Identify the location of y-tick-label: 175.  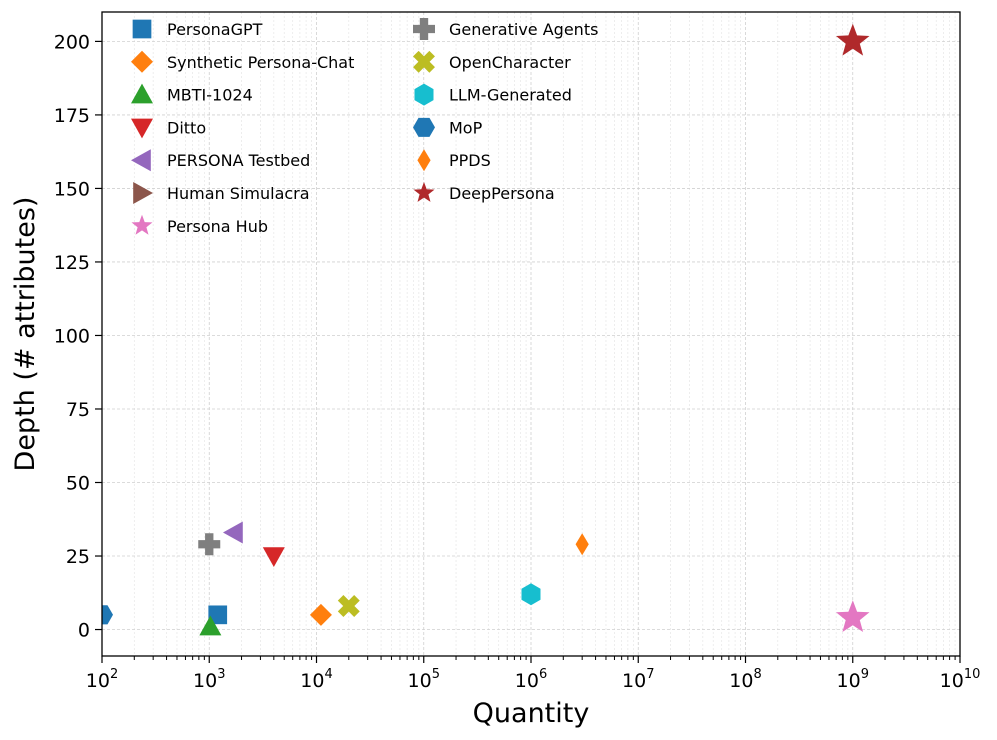
(72, 116).